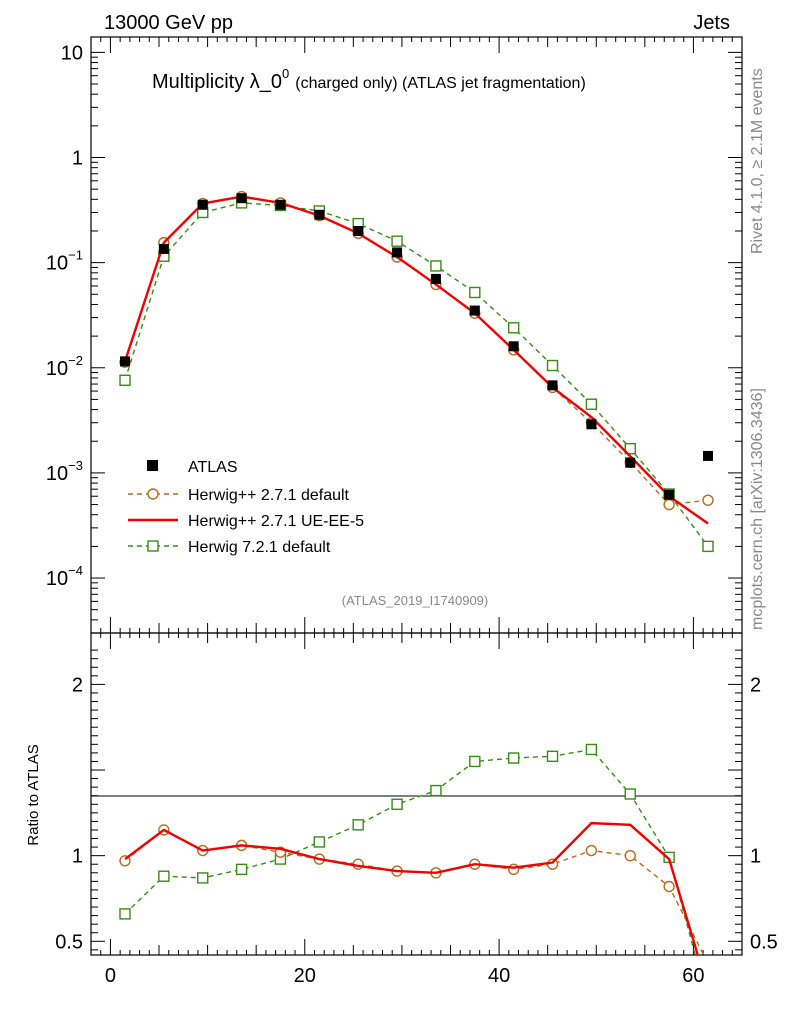  I want to click on y-tick-label: 10⁻³, so click(64, 471).